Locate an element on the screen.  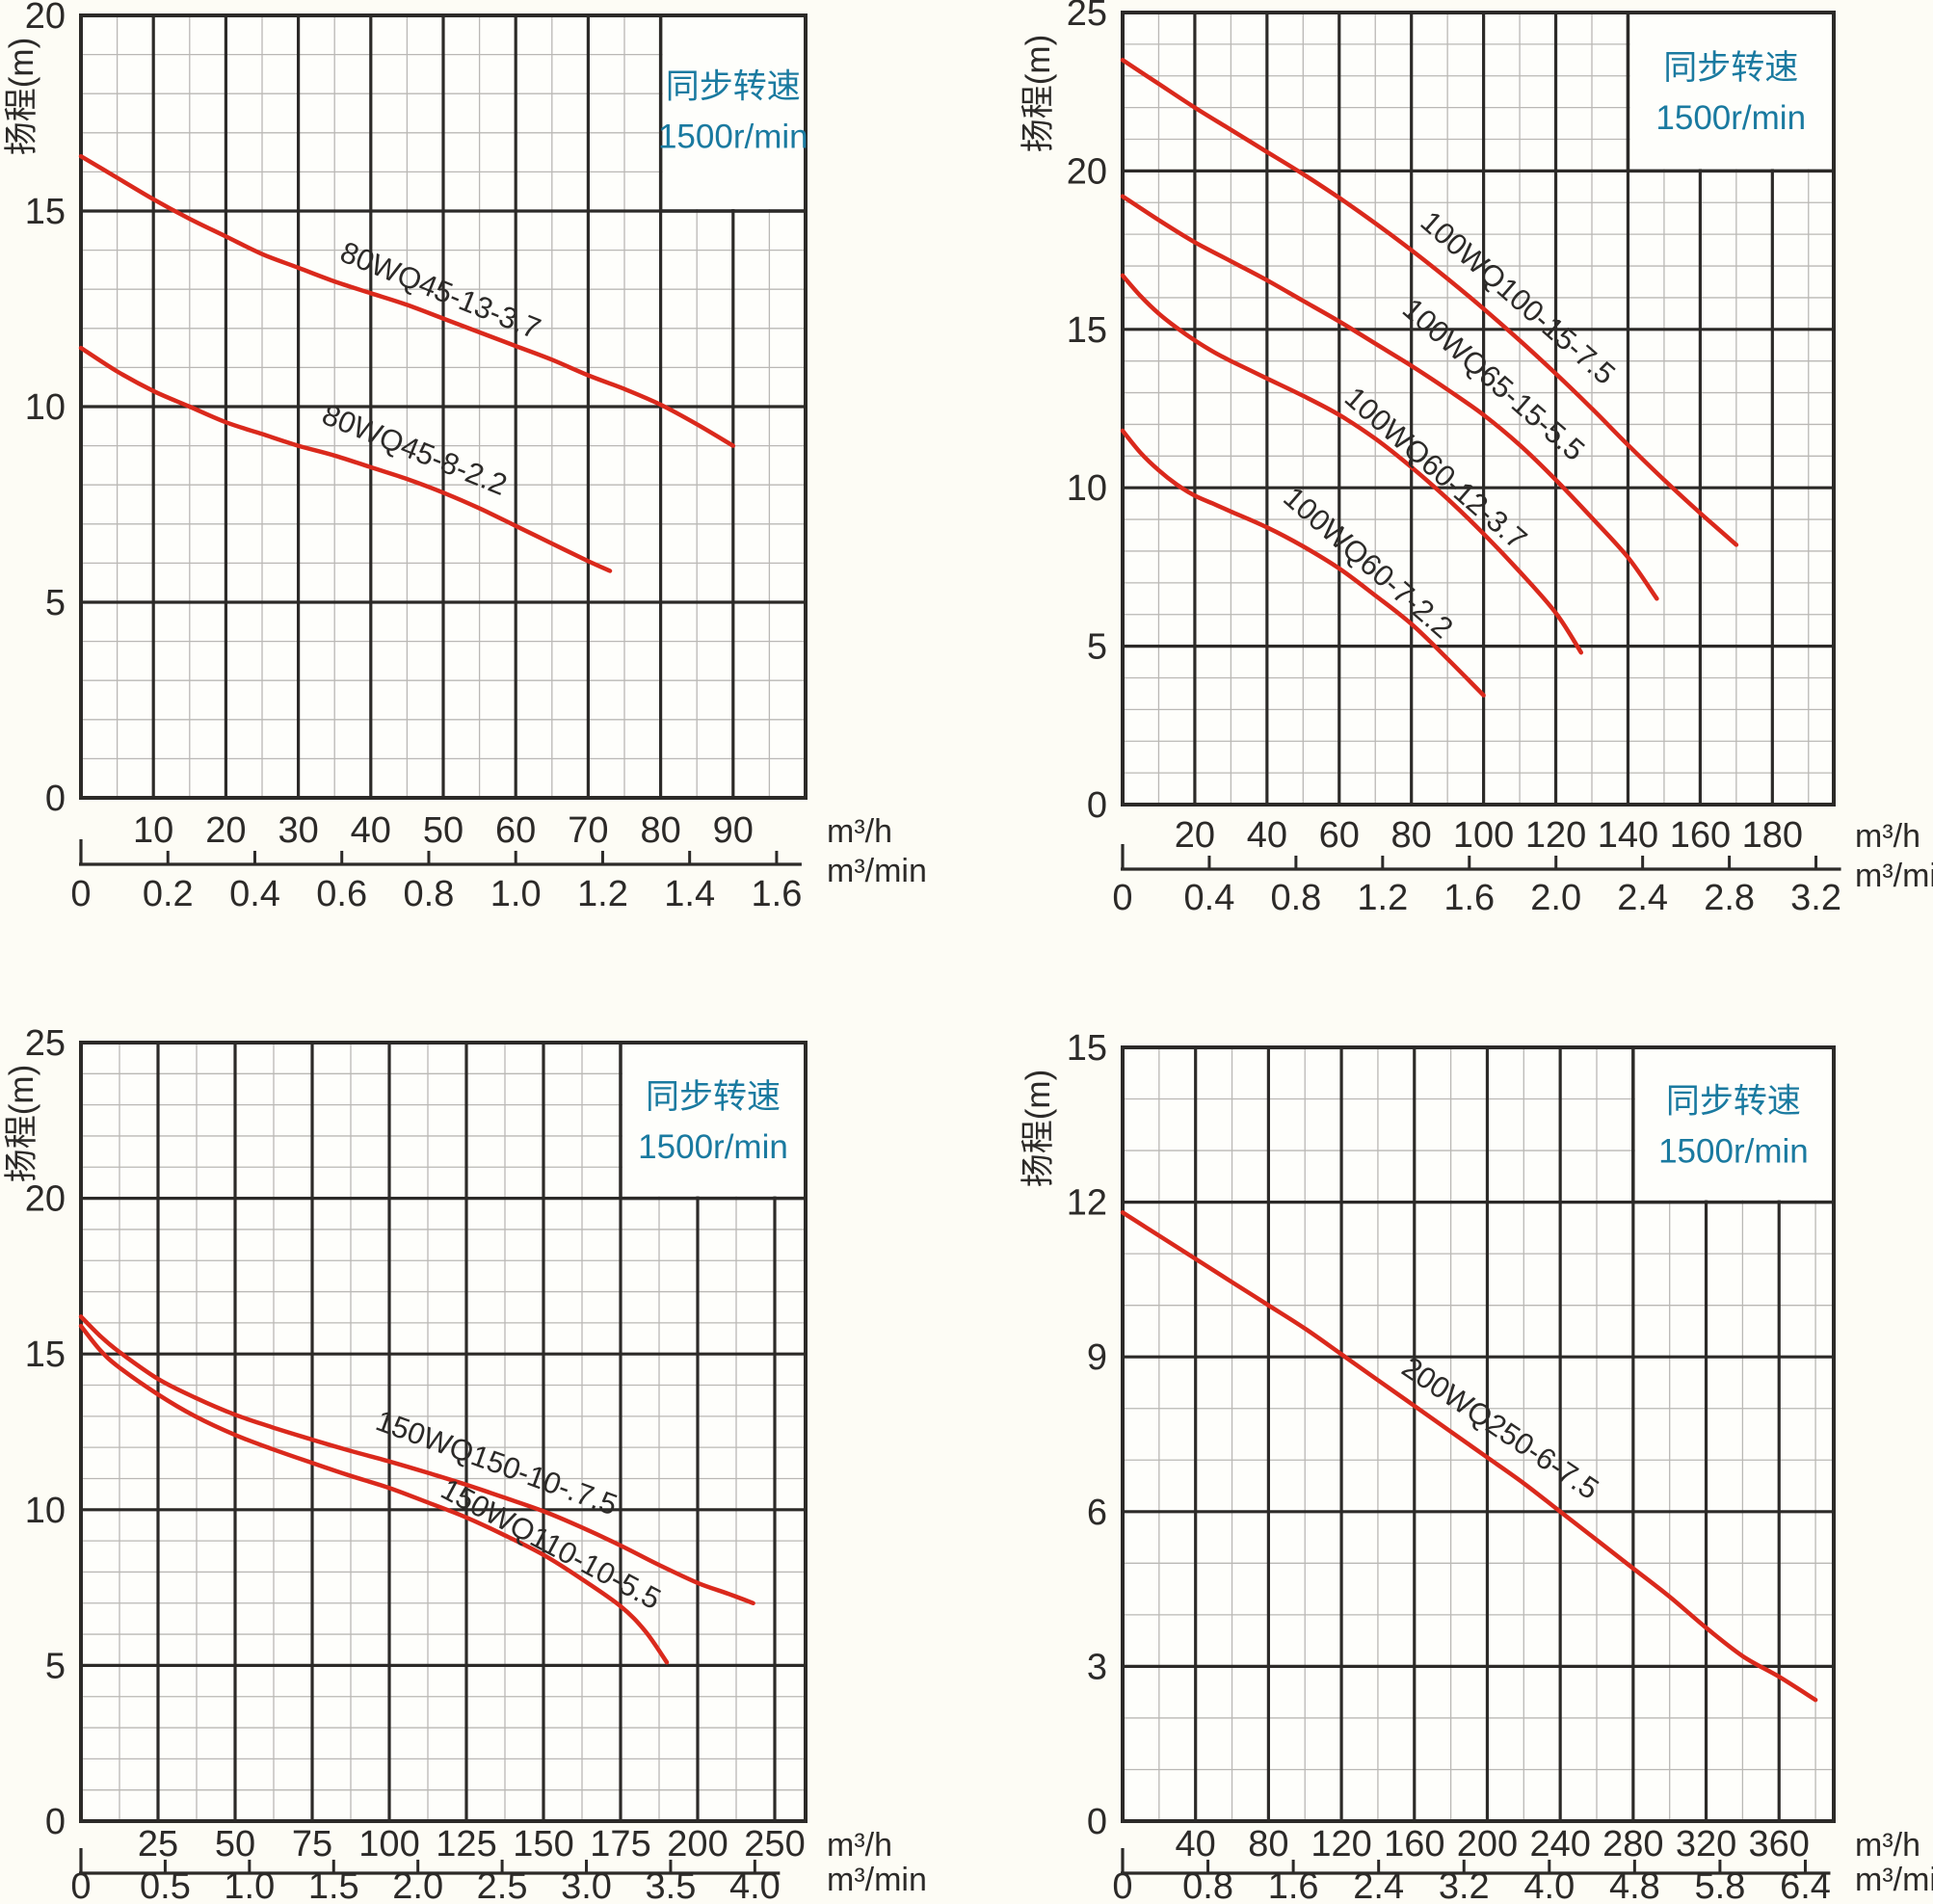
x-tick-50: 50 is located at coordinates (443, 831).